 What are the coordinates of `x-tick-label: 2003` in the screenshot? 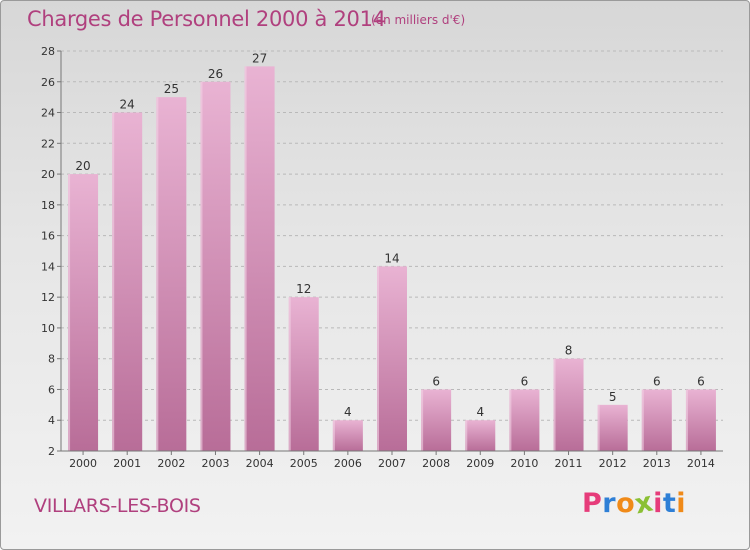 It's located at (215, 463).